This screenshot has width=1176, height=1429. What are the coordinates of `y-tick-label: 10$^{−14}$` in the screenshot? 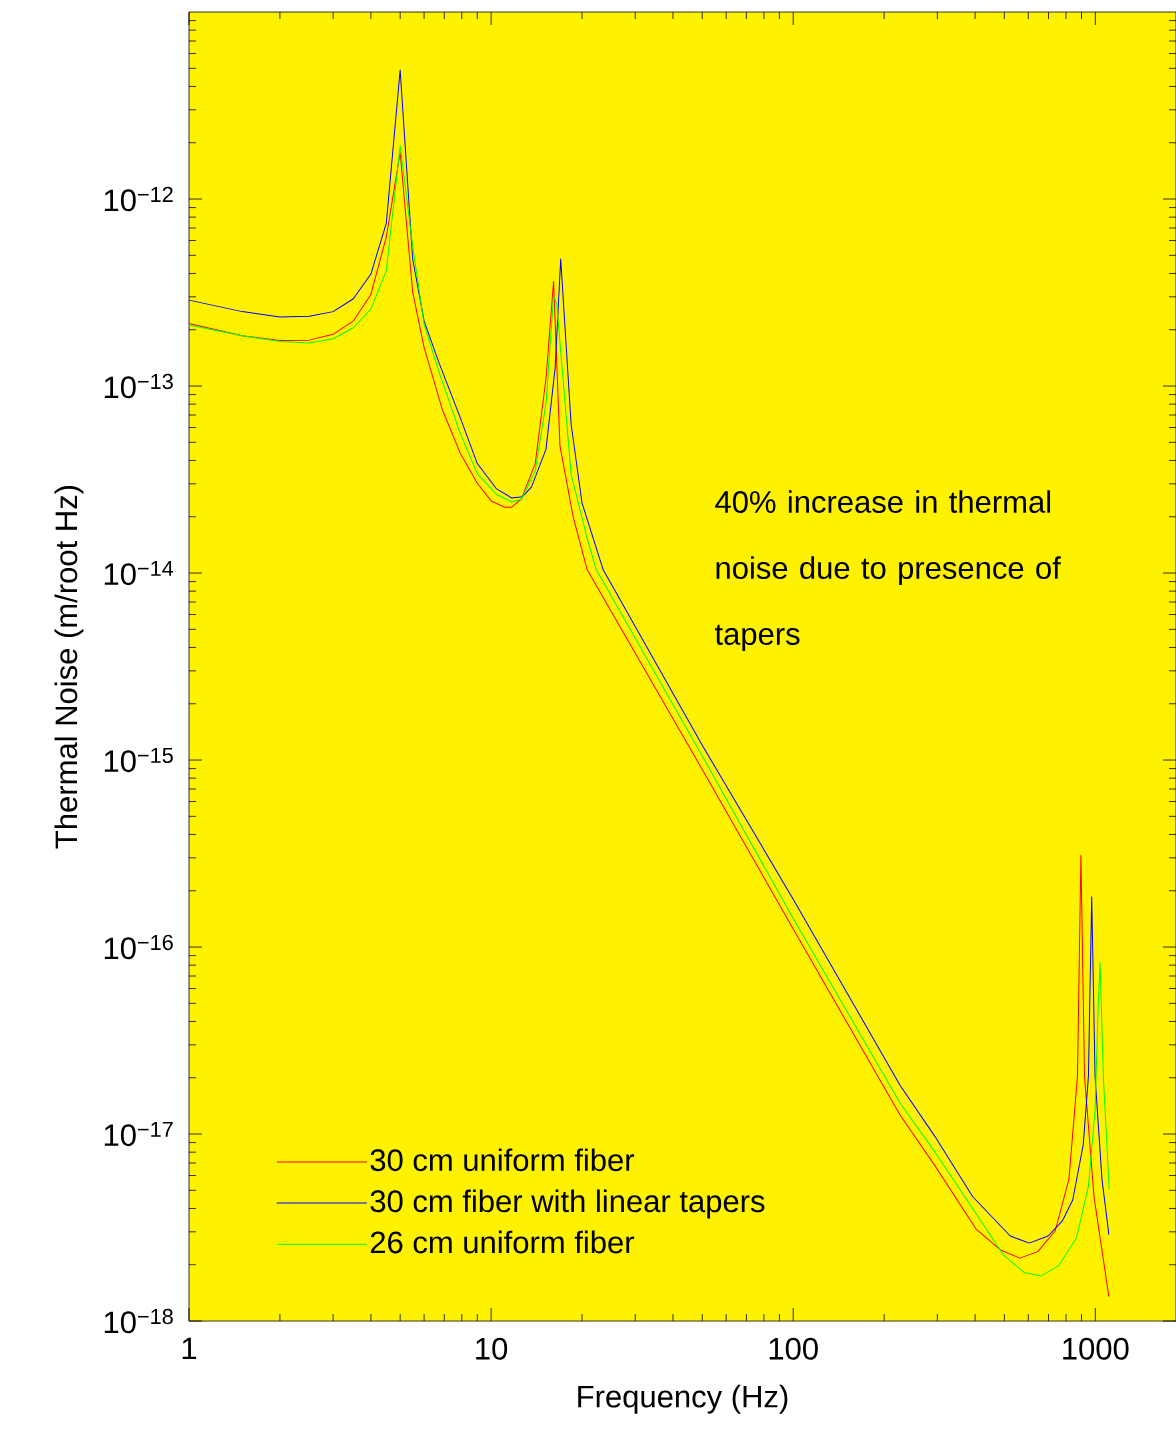 It's located at (139, 573).